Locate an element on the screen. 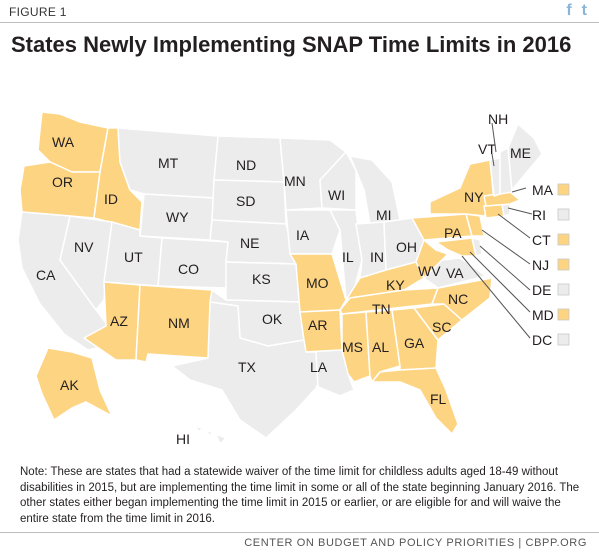 The width and height of the screenshot is (599, 555). state-label: HI is located at coordinates (183, 439).